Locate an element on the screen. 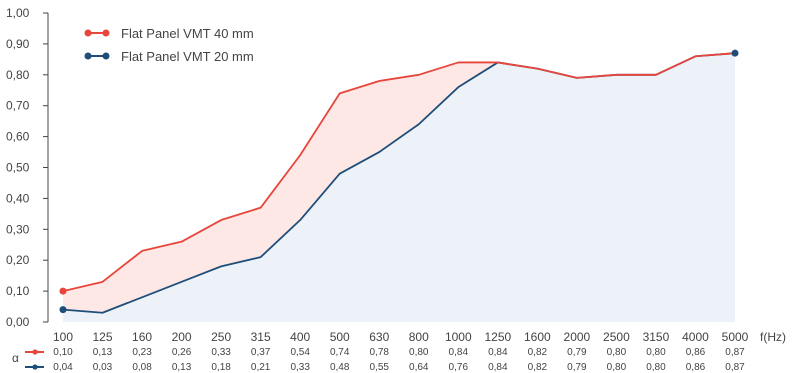  y-tick-label: 0,30 is located at coordinates (18, 229).